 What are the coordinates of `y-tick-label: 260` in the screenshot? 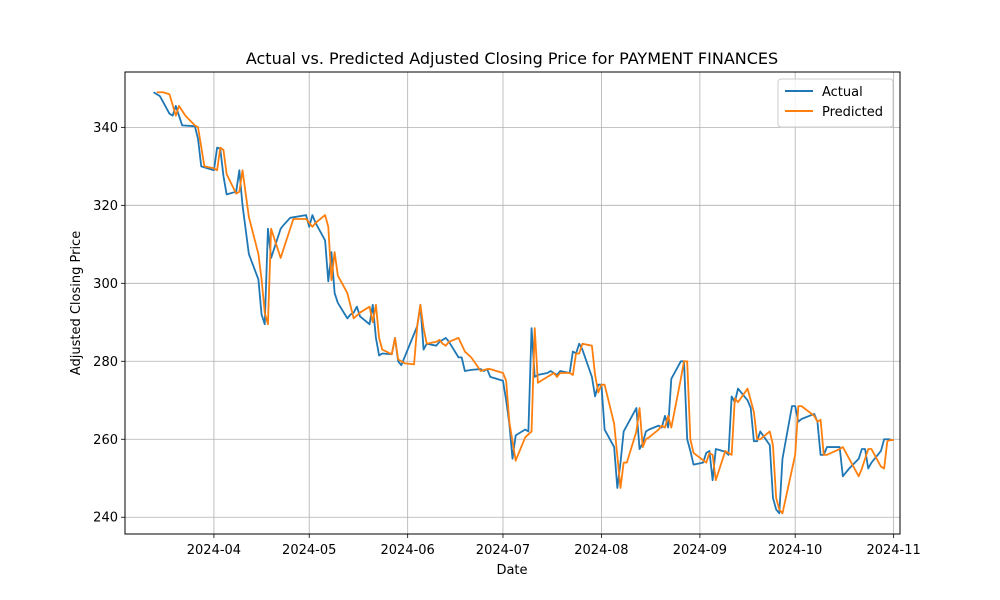 It's located at (105, 440).